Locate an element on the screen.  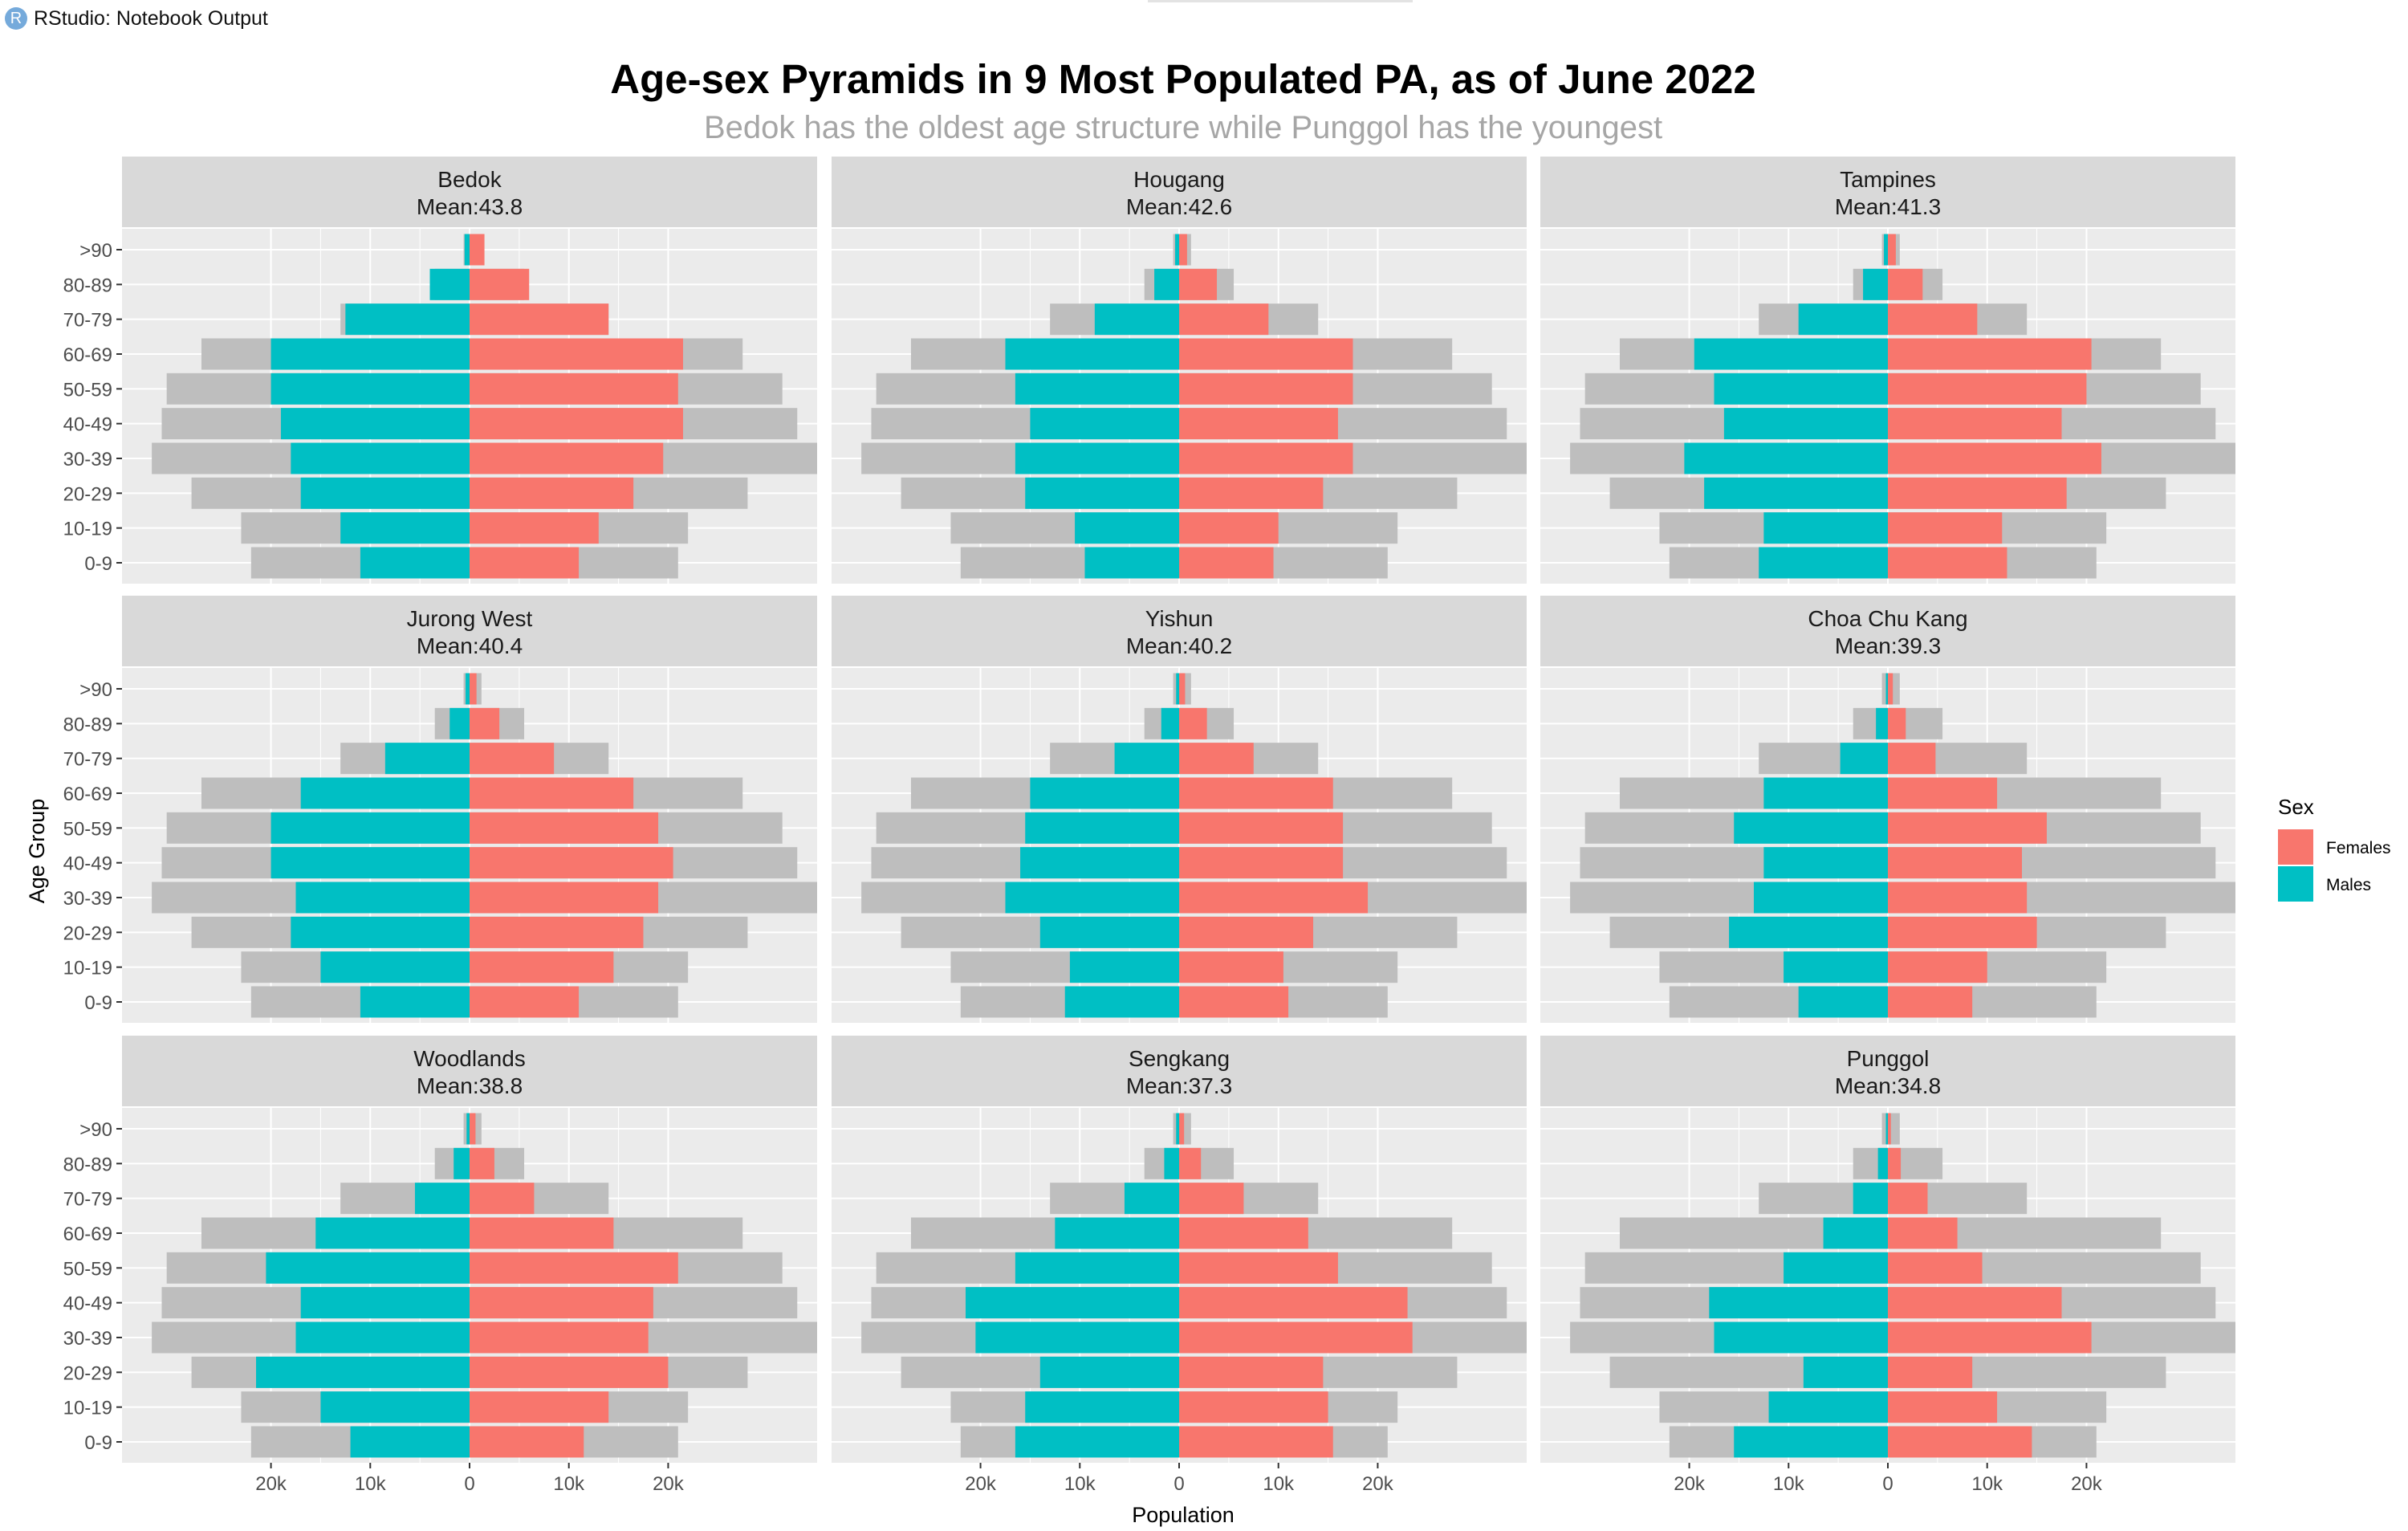
strip-title-yishun: Yishun is located at coordinates (1179, 618).